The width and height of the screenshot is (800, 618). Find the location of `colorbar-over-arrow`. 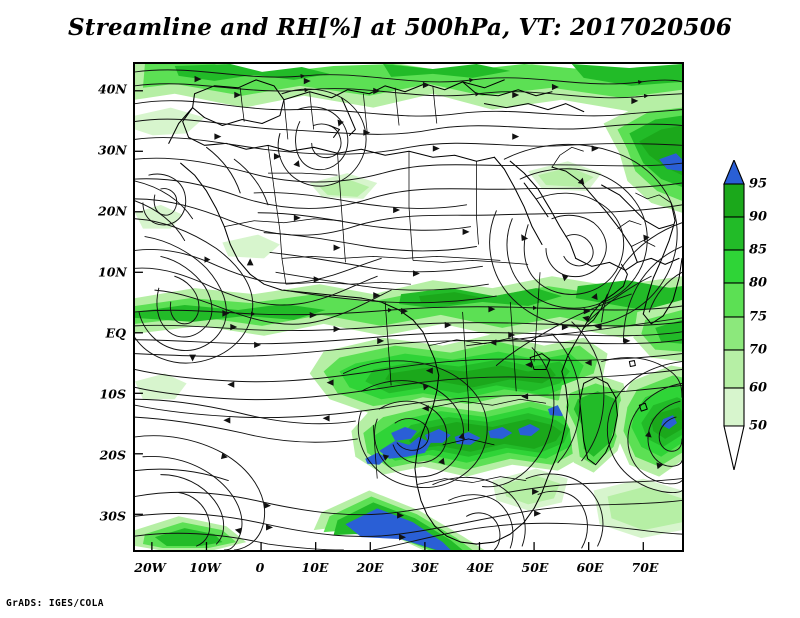

colorbar-over-arrow is located at coordinates (734, 172).